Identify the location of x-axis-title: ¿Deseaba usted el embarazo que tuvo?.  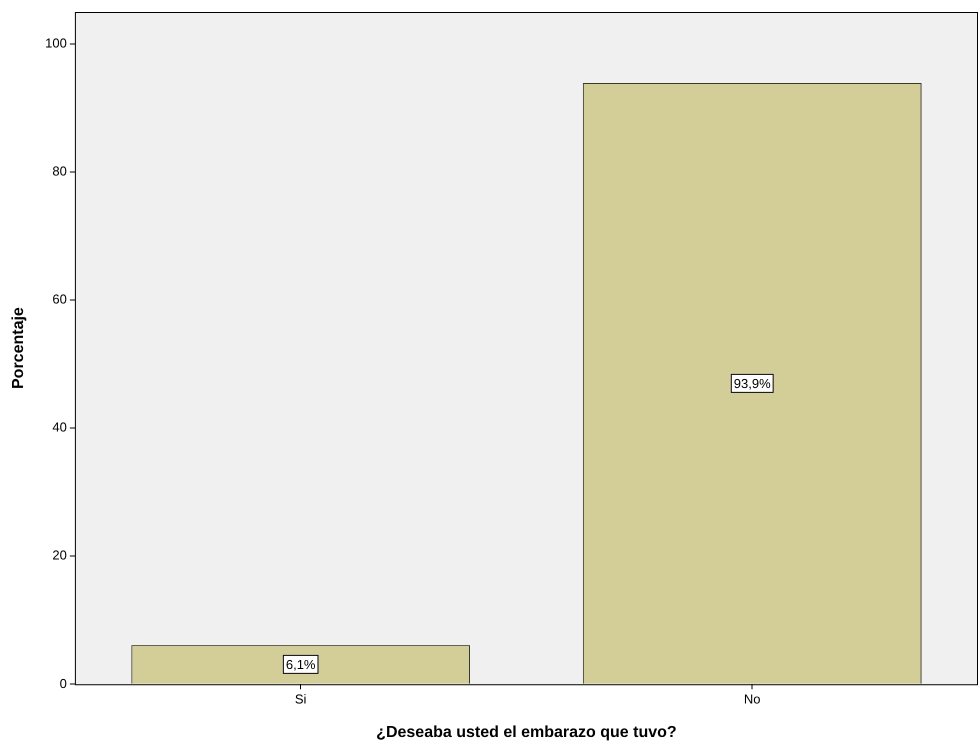
(526, 732).